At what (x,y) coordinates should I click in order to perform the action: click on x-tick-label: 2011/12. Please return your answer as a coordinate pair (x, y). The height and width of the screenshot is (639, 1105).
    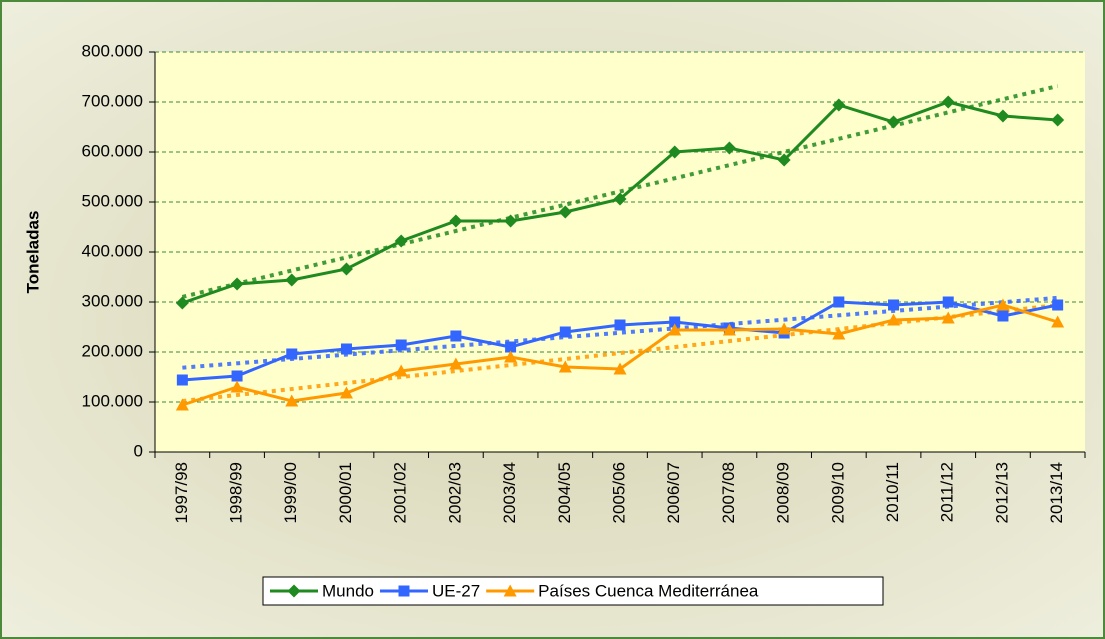
    Looking at the image, I should click on (947, 492).